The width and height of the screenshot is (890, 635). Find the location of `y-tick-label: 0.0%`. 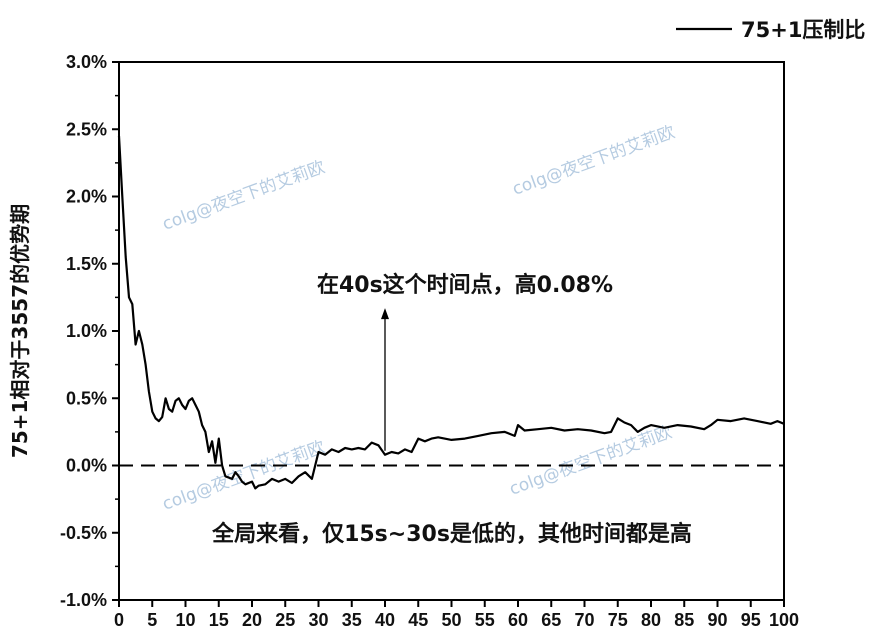

y-tick-label: 0.0% is located at coordinates (86, 466).